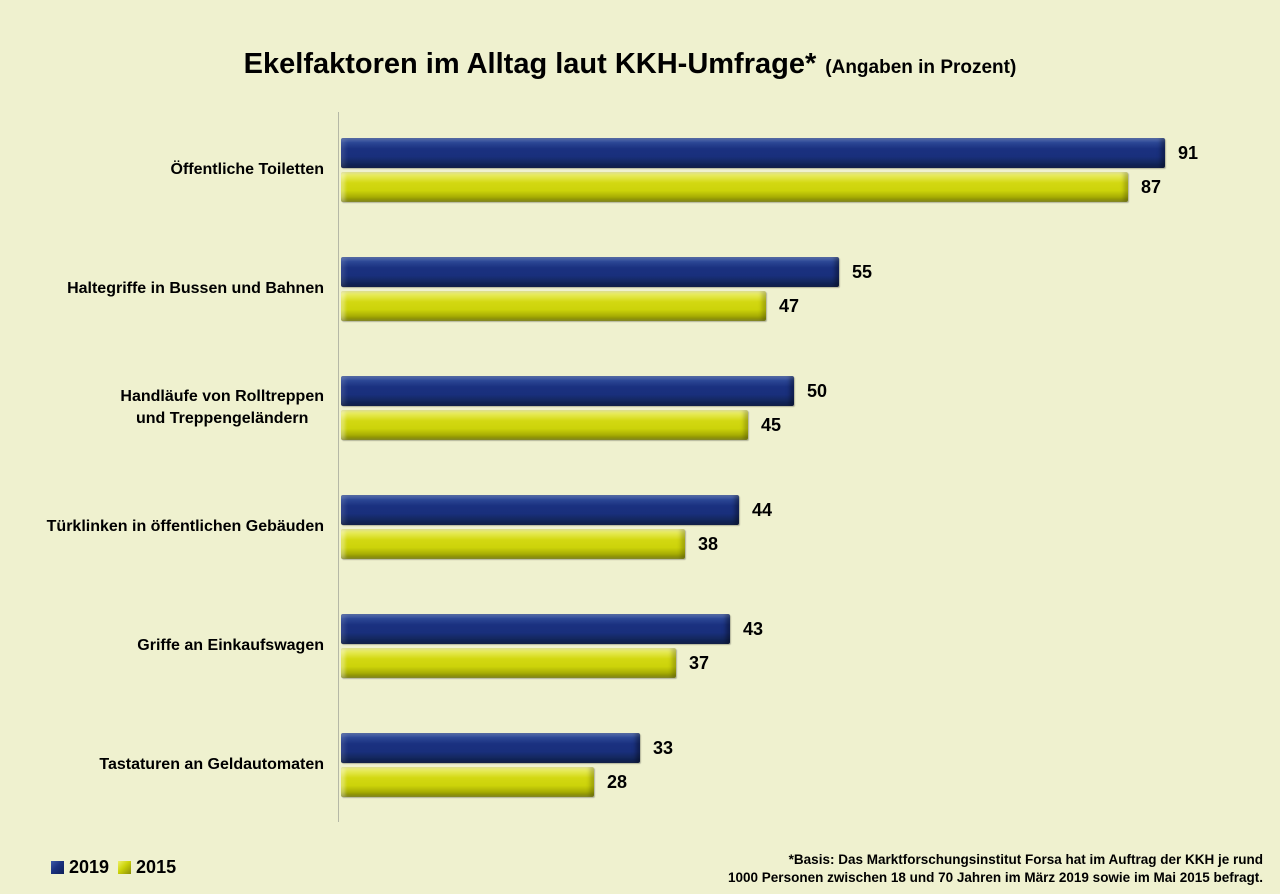  What do you see at coordinates (57, 867) in the screenshot?
I see `legend-swatch-2019-icon` at bounding box center [57, 867].